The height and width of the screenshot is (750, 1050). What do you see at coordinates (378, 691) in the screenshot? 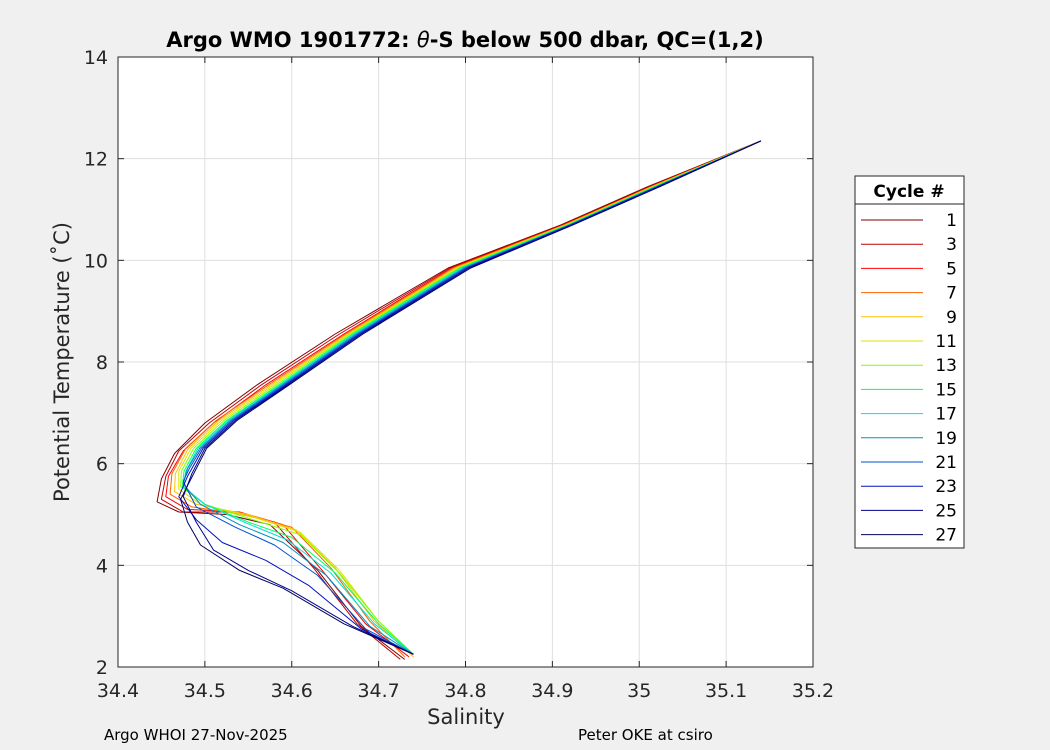
I see `x-tick-label: 34.7` at bounding box center [378, 691].